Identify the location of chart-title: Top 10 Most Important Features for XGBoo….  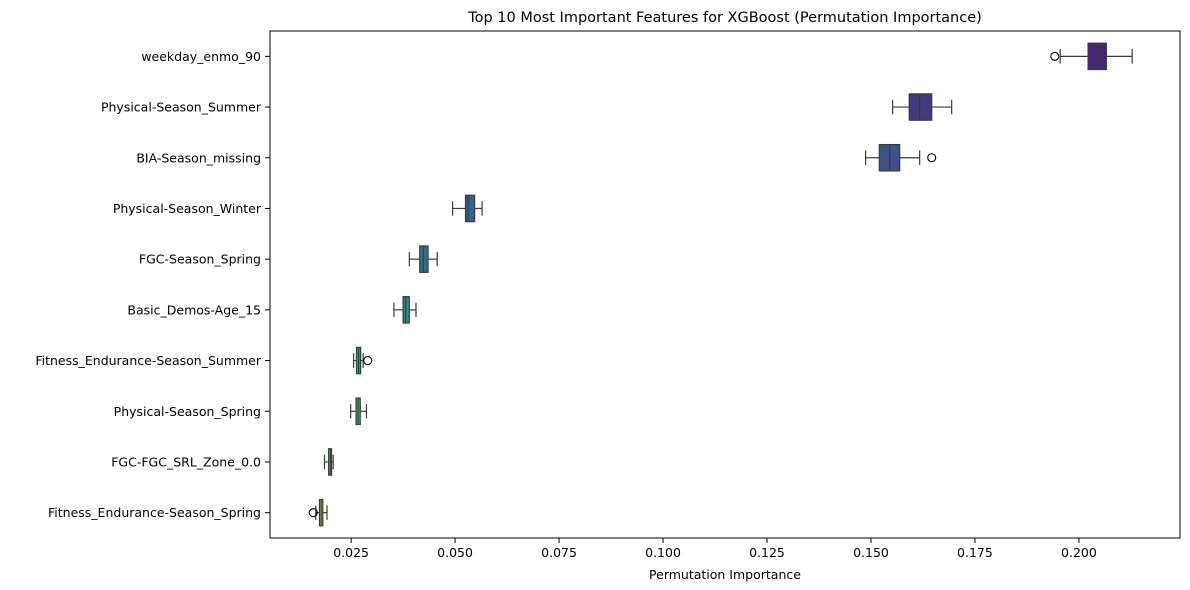
(724, 18).